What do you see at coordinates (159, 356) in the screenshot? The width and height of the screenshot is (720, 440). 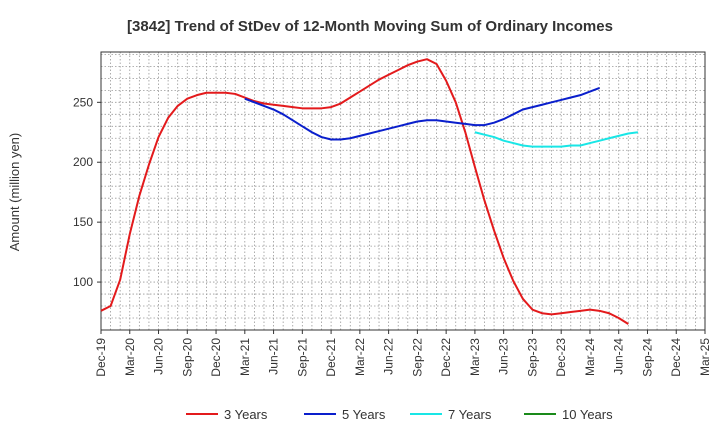 I see `x-tick-label: Jun-20` at bounding box center [159, 356].